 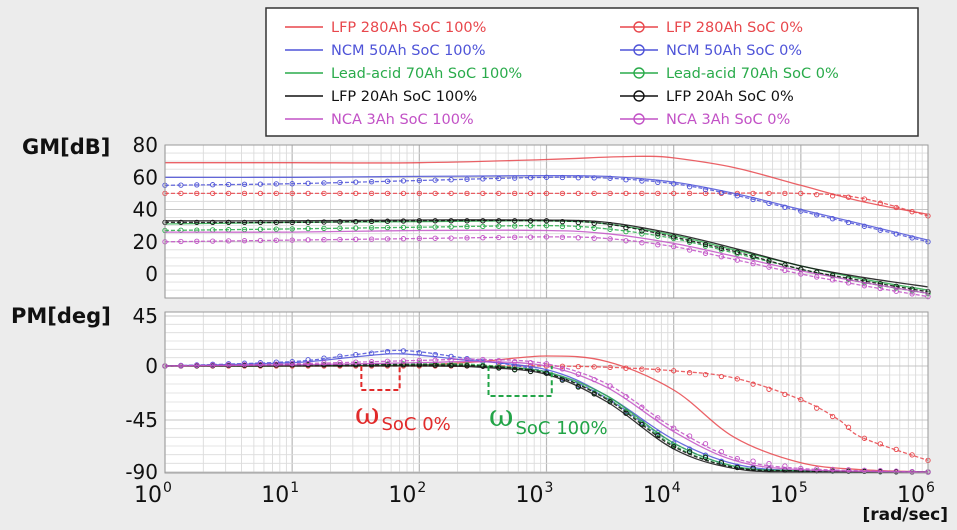 I want to click on legend-entry-label: LFP 20Ah SoC 100%, so click(x=404, y=97).